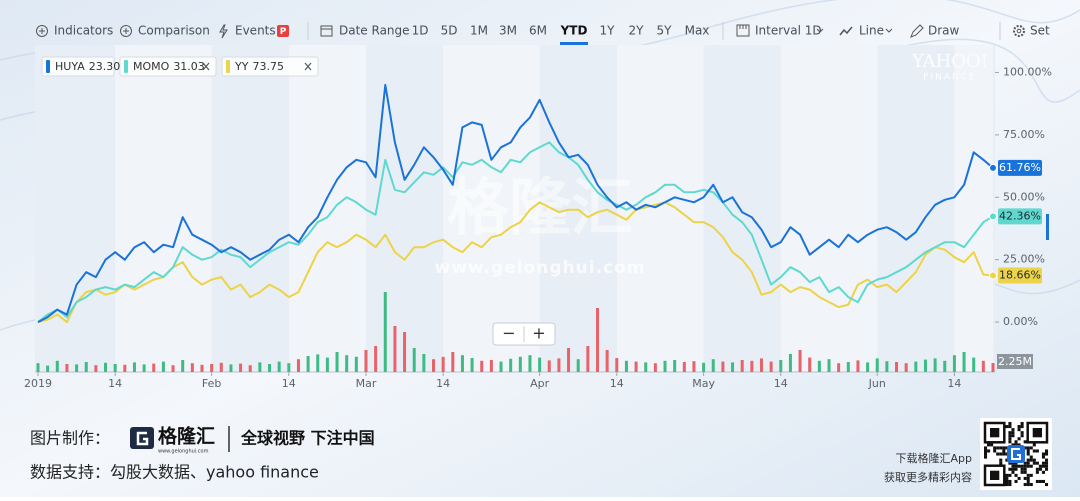 The width and height of the screenshot is (1080, 501). Describe the element at coordinates (1020, 274) in the screenshot. I see `end-label: 18.66%` at that location.